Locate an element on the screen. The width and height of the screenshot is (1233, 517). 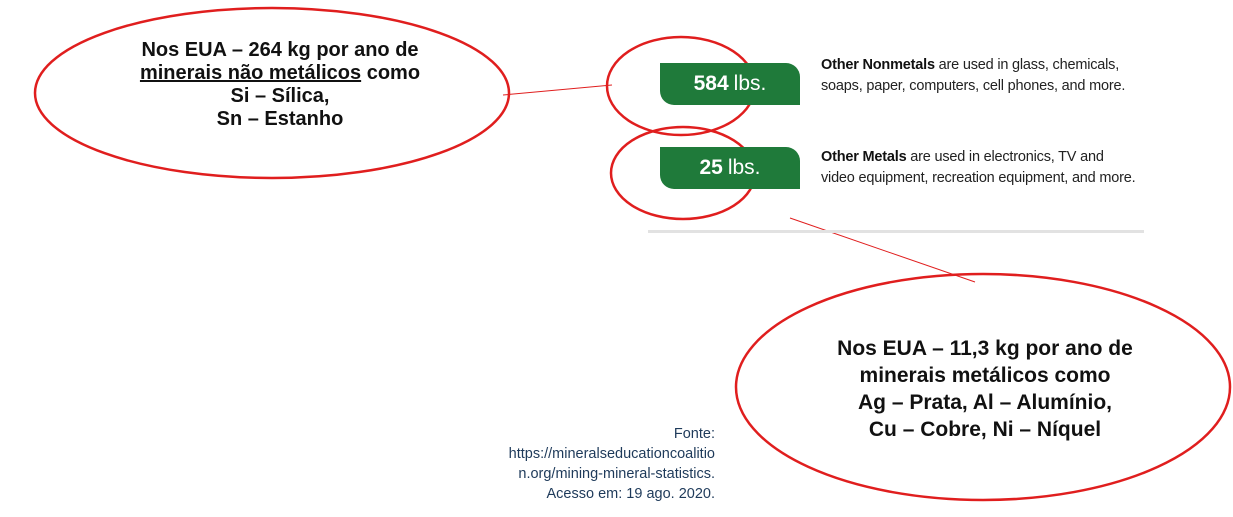
callout-right-line4: Cu – Cobre, Ni – Níquel is located at coordinates (985, 429).